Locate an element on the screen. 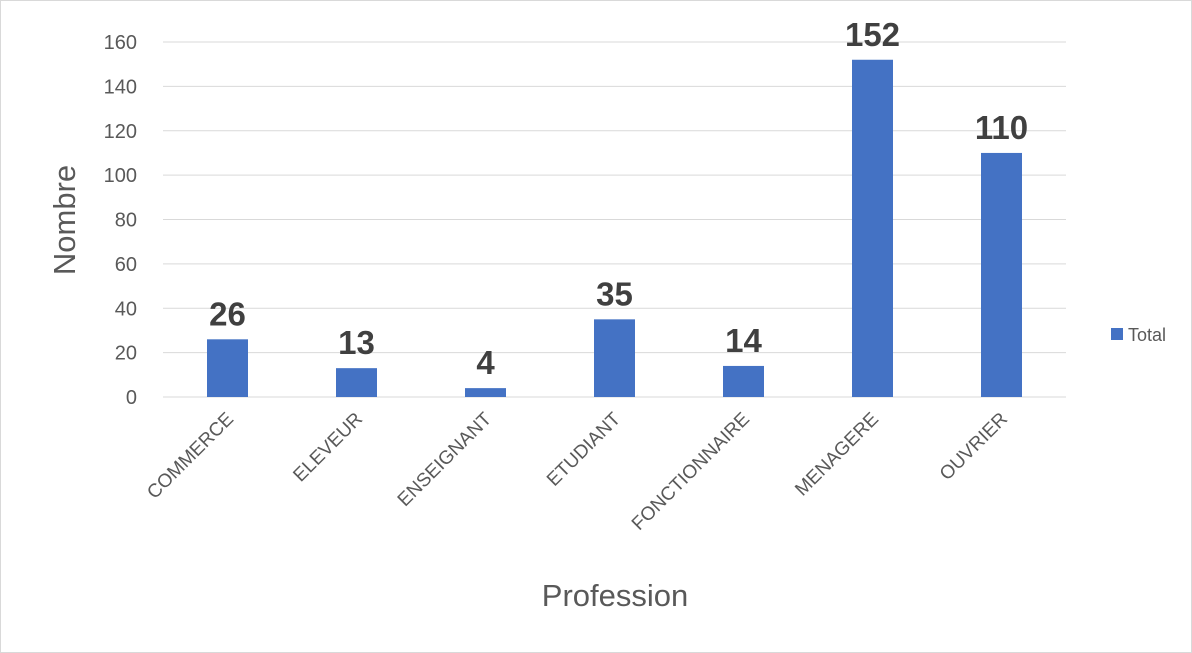 This screenshot has height=653, width=1192. legend-label: Total is located at coordinates (1147, 335).